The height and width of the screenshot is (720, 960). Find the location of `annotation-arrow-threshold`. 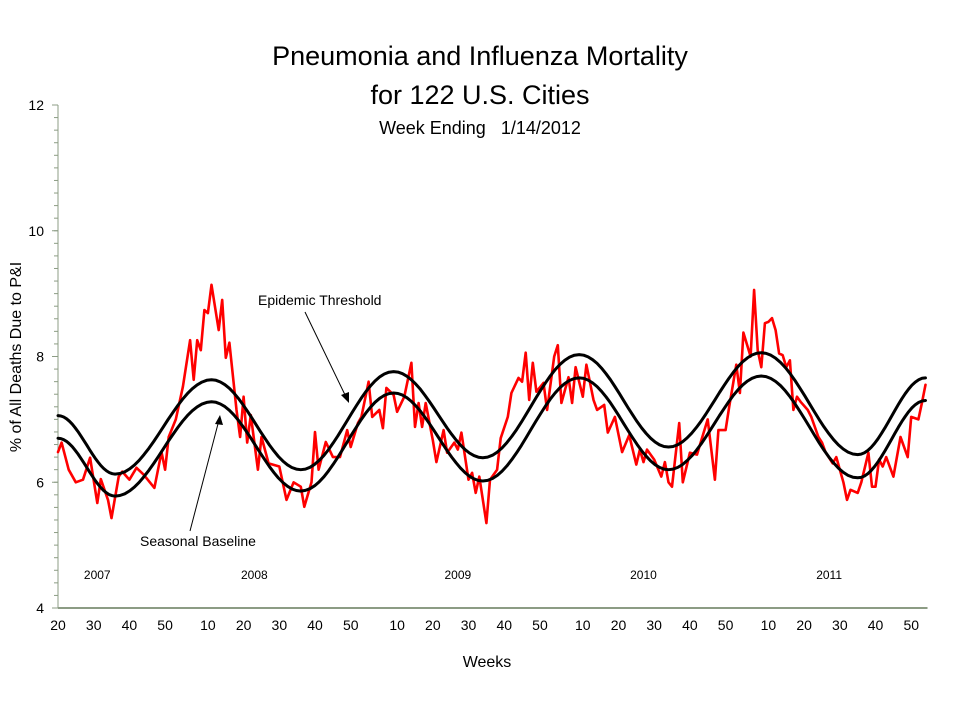

annotation-arrow-threshold is located at coordinates (326, 355).